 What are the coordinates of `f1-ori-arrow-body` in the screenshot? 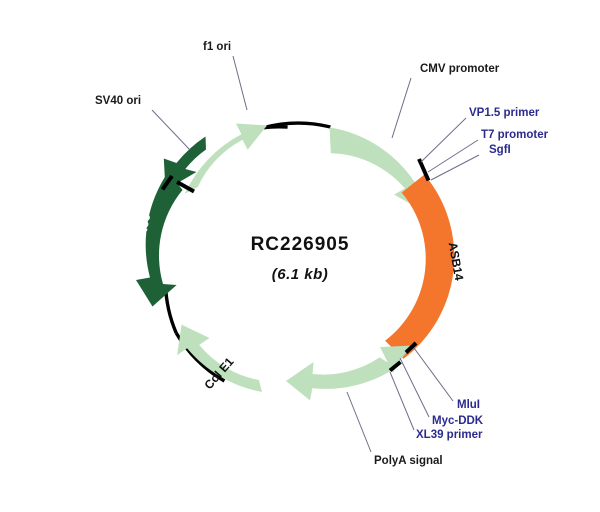 It's located at (225, 158).